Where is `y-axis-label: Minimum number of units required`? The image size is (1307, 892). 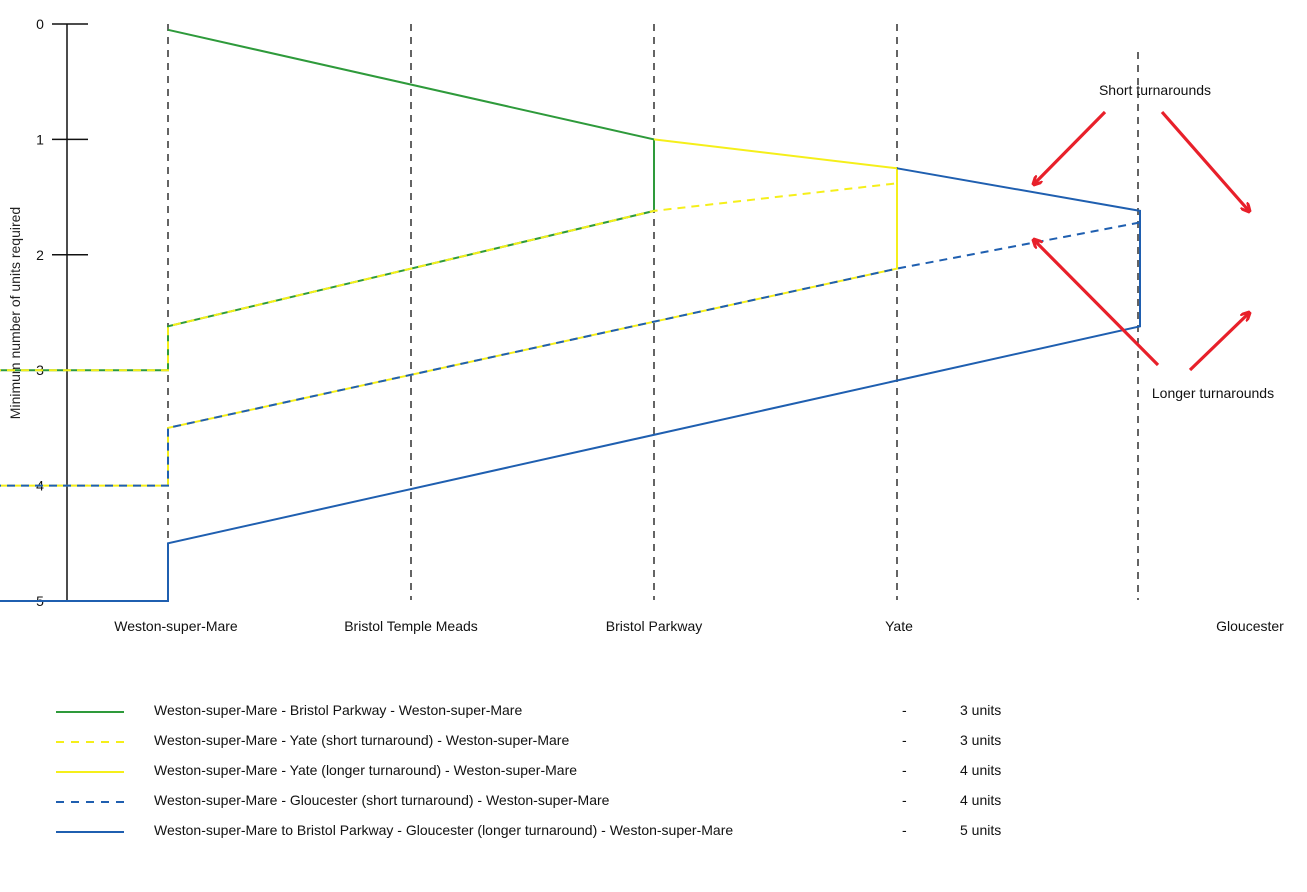 y-axis-label: Minimum number of units required is located at coordinates (15, 313).